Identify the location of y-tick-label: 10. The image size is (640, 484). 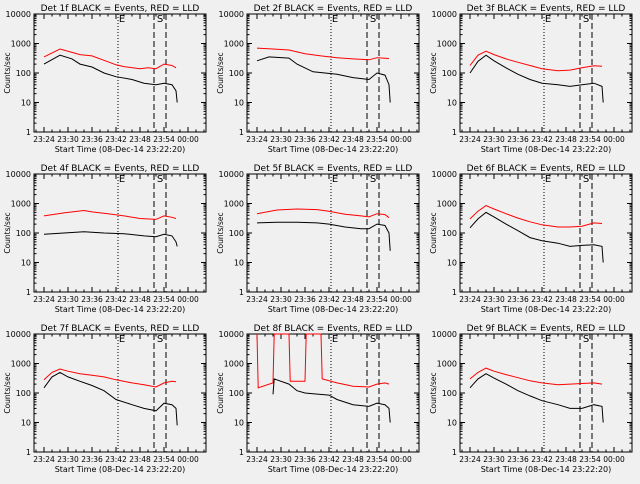
(452, 103).